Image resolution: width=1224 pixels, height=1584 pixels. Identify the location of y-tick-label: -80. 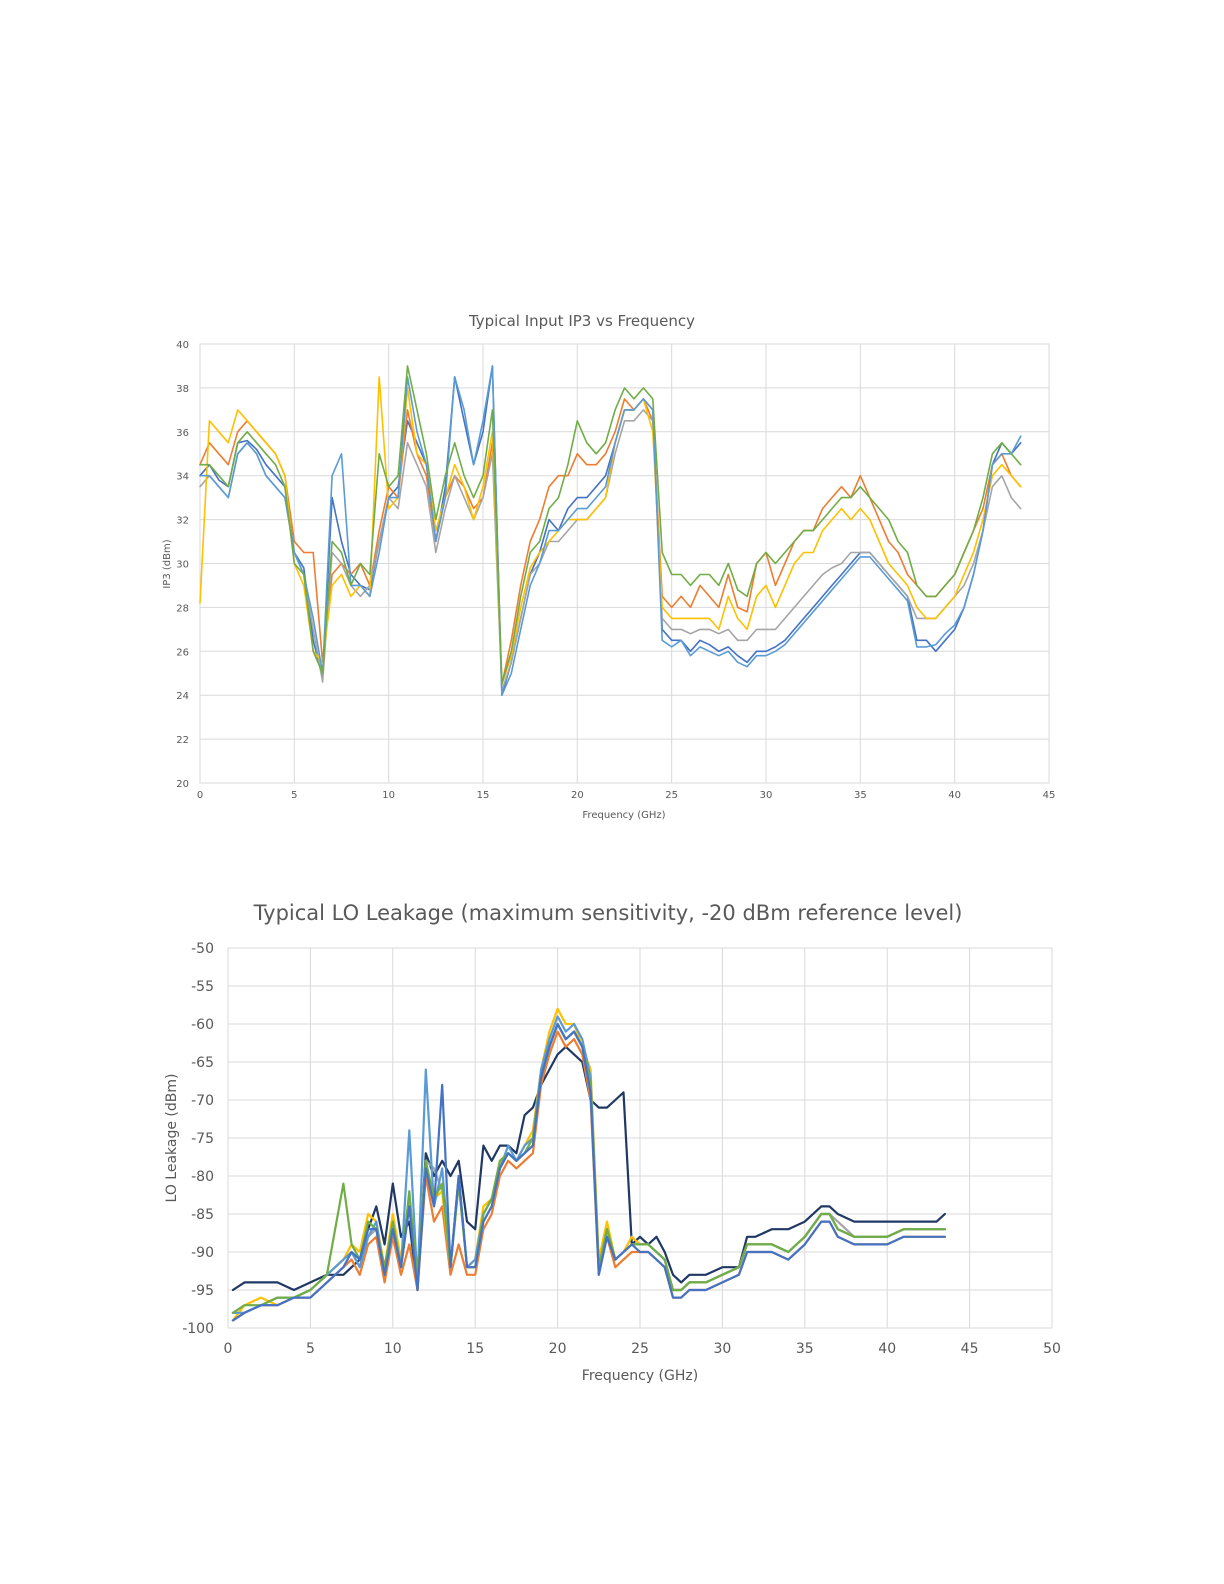
(202, 1177).